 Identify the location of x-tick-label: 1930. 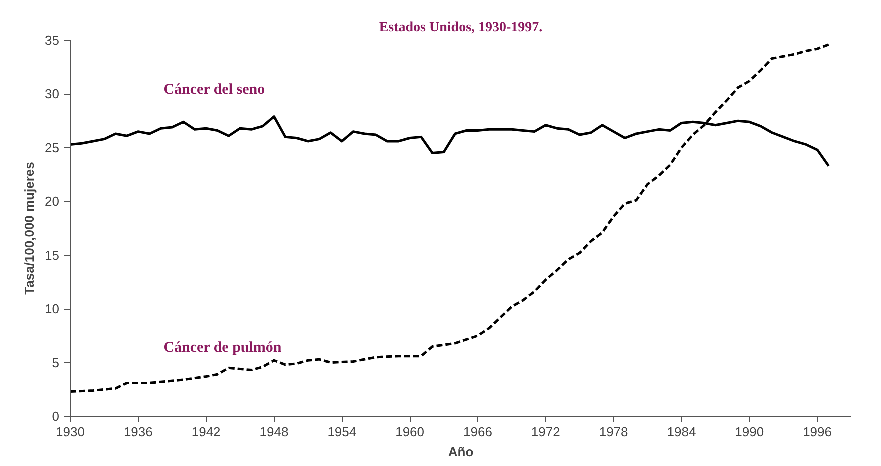
(70, 432).